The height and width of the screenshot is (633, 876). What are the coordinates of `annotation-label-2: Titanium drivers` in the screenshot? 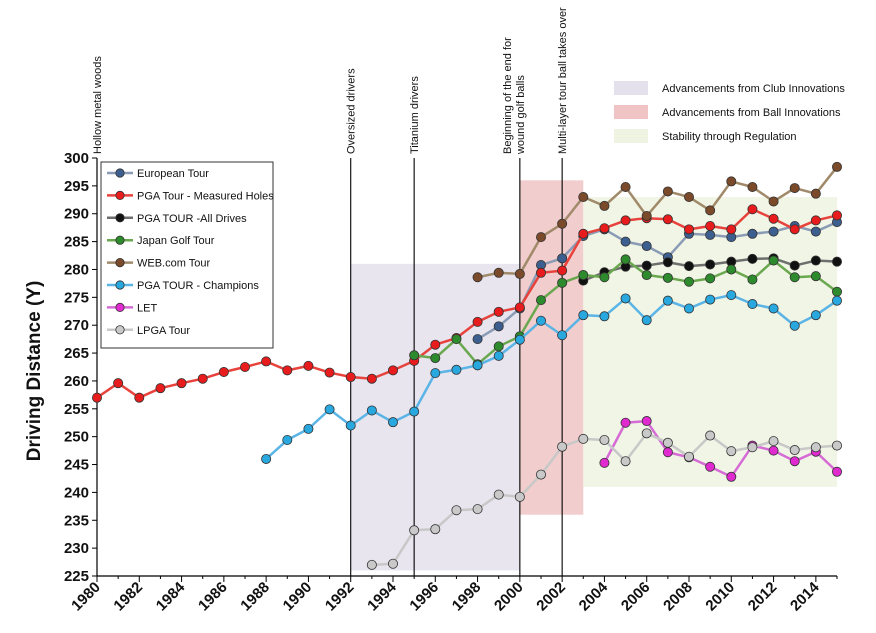 It's located at (415, 115).